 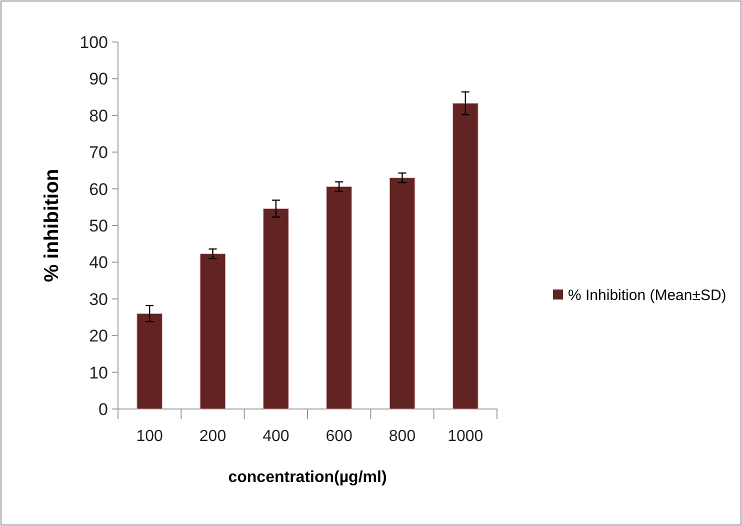 I want to click on x-axis-title: concentration(µg/ml), so click(x=307, y=477).